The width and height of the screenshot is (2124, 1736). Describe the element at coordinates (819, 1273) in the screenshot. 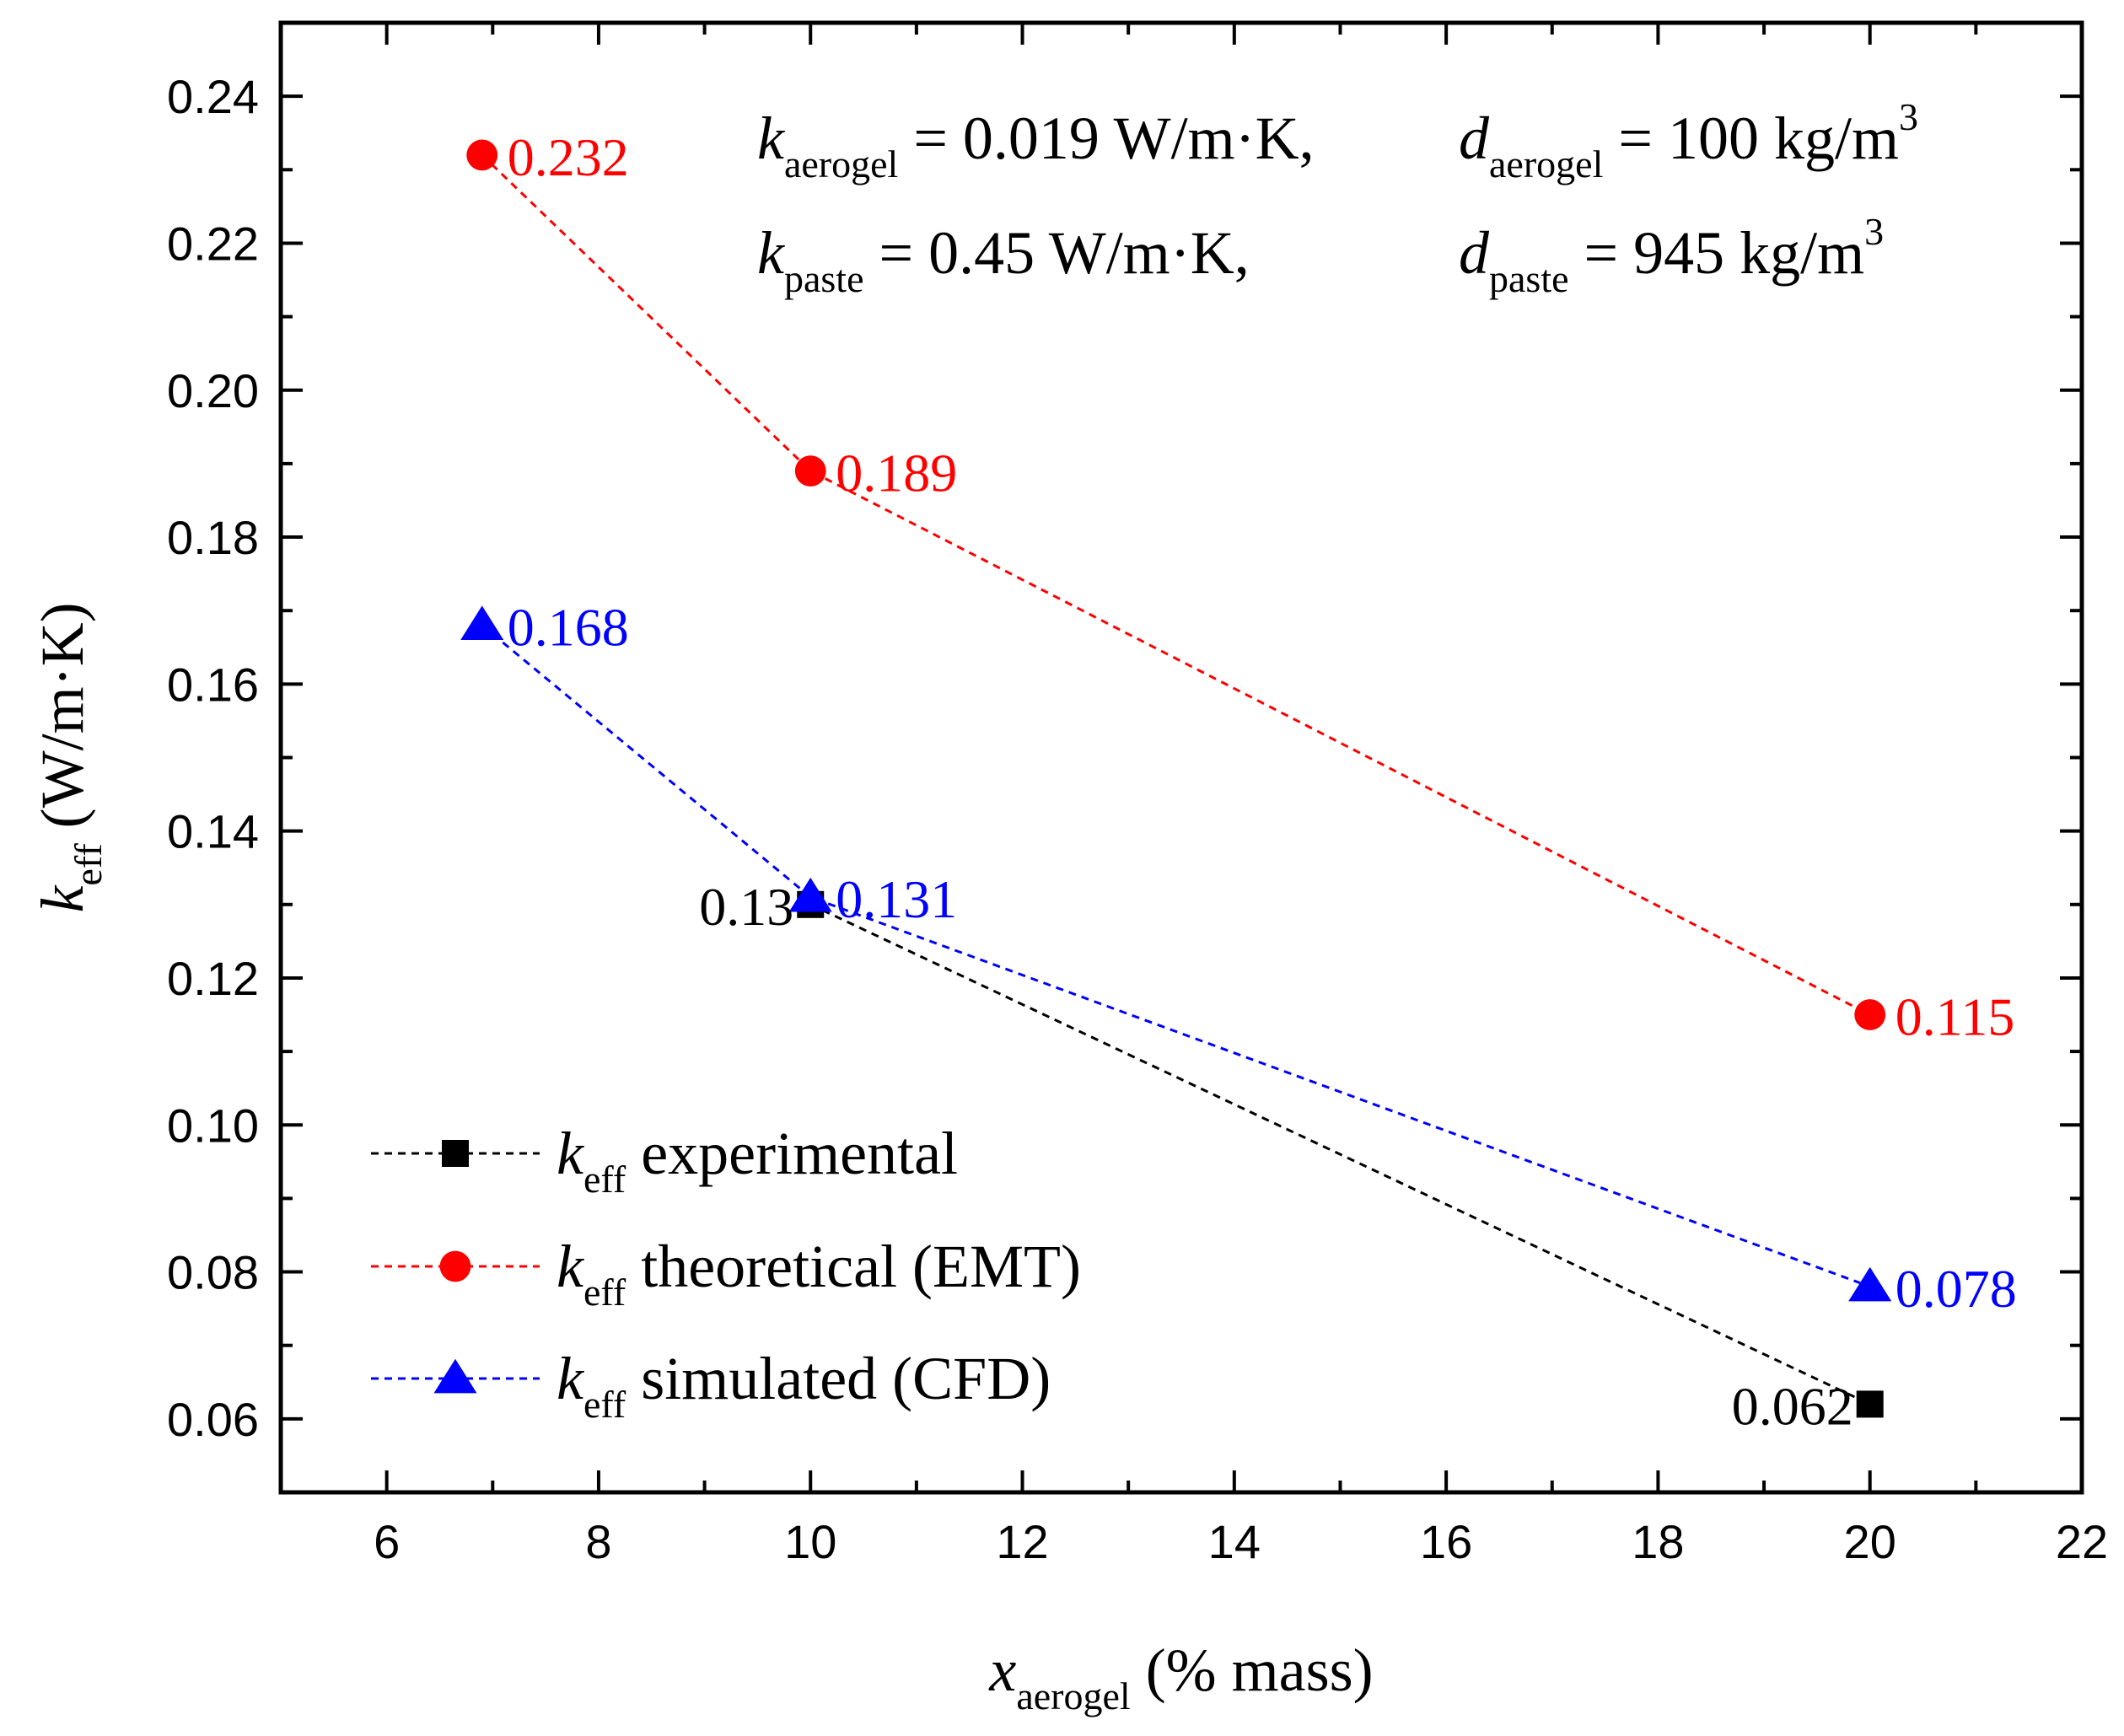

I see `legend-label: keff theoretical (EMT)` at that location.